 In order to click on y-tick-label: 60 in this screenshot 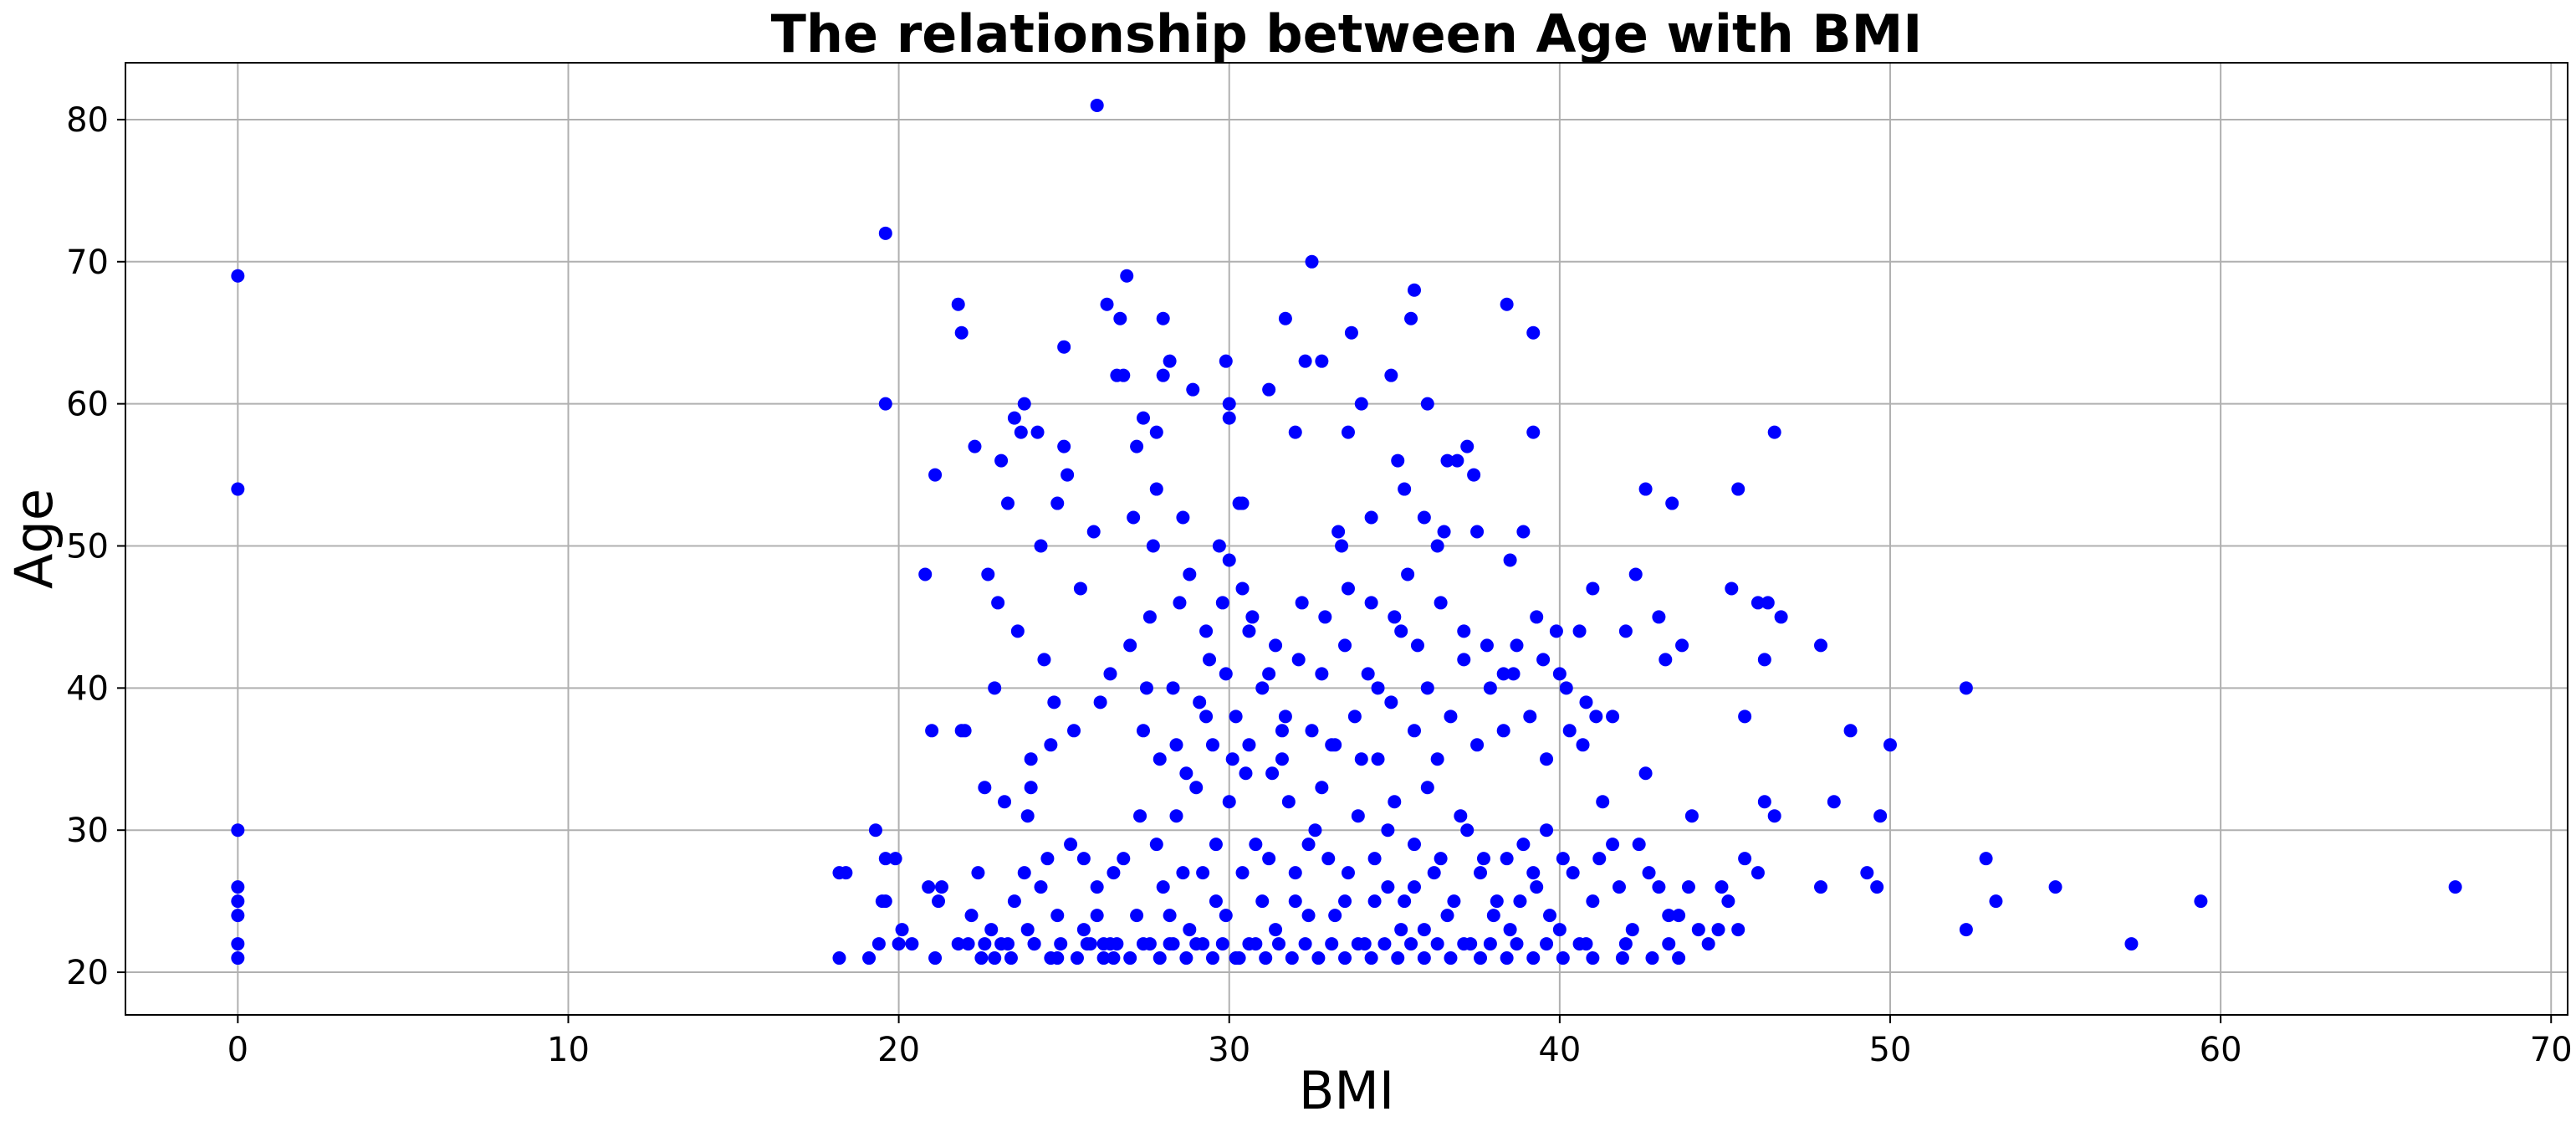, I will do `click(87, 405)`.